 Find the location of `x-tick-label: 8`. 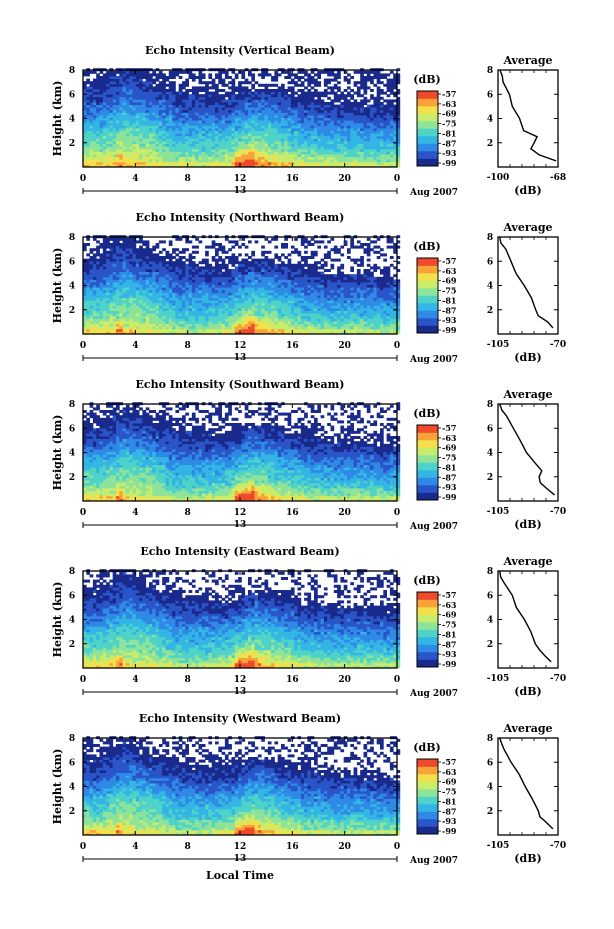

x-tick-label: 8 is located at coordinates (188, 179).